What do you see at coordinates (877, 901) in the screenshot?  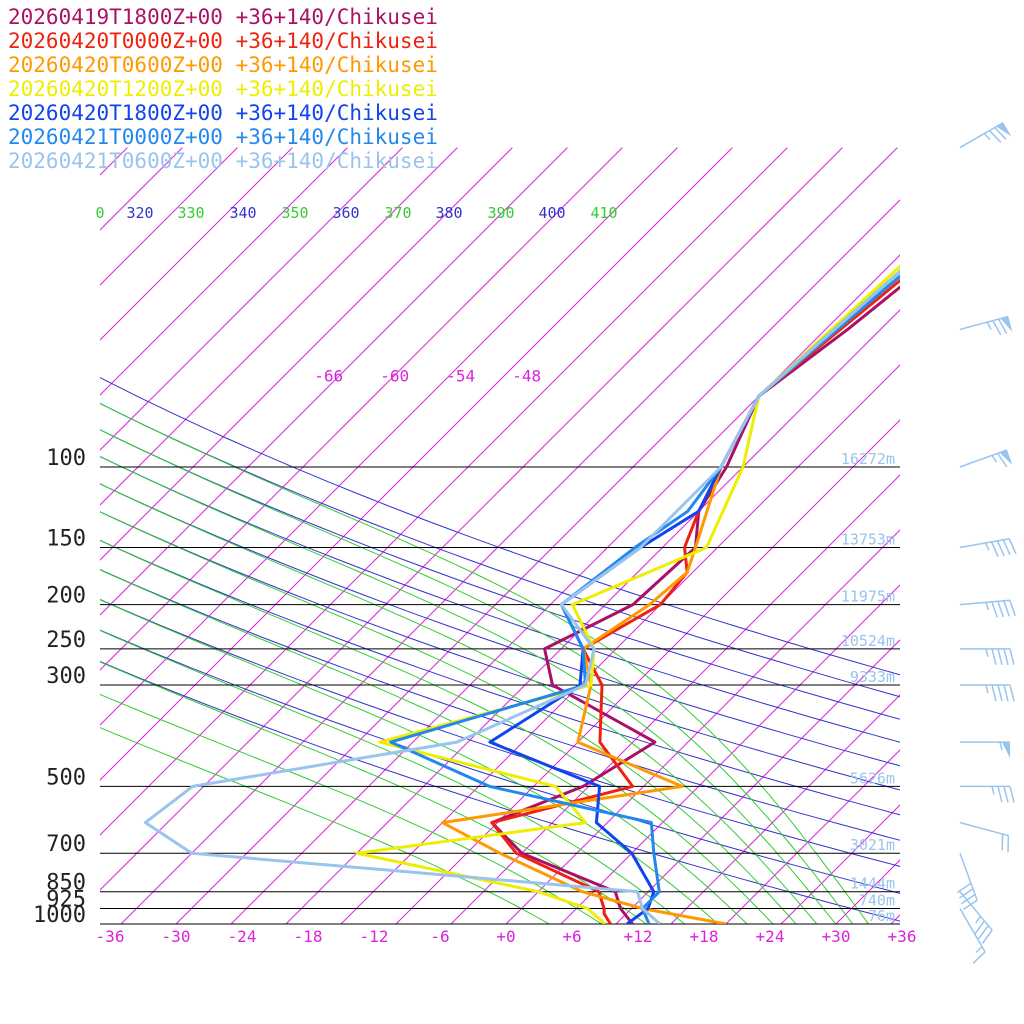 I see `height-label: 740m` at bounding box center [877, 901].